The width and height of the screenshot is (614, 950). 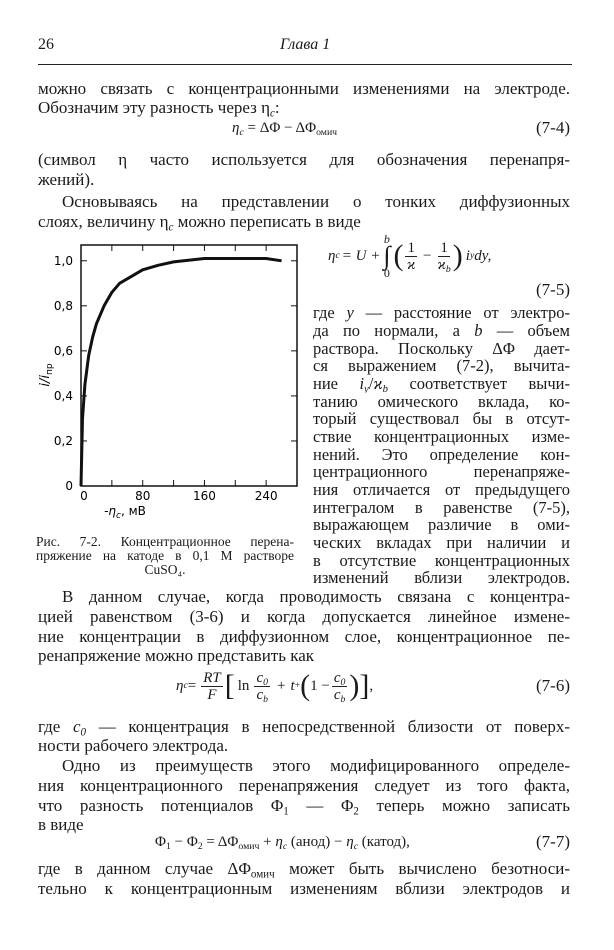 What do you see at coordinates (243, 686) in the screenshot?
I see `eq-text: ln` at bounding box center [243, 686].